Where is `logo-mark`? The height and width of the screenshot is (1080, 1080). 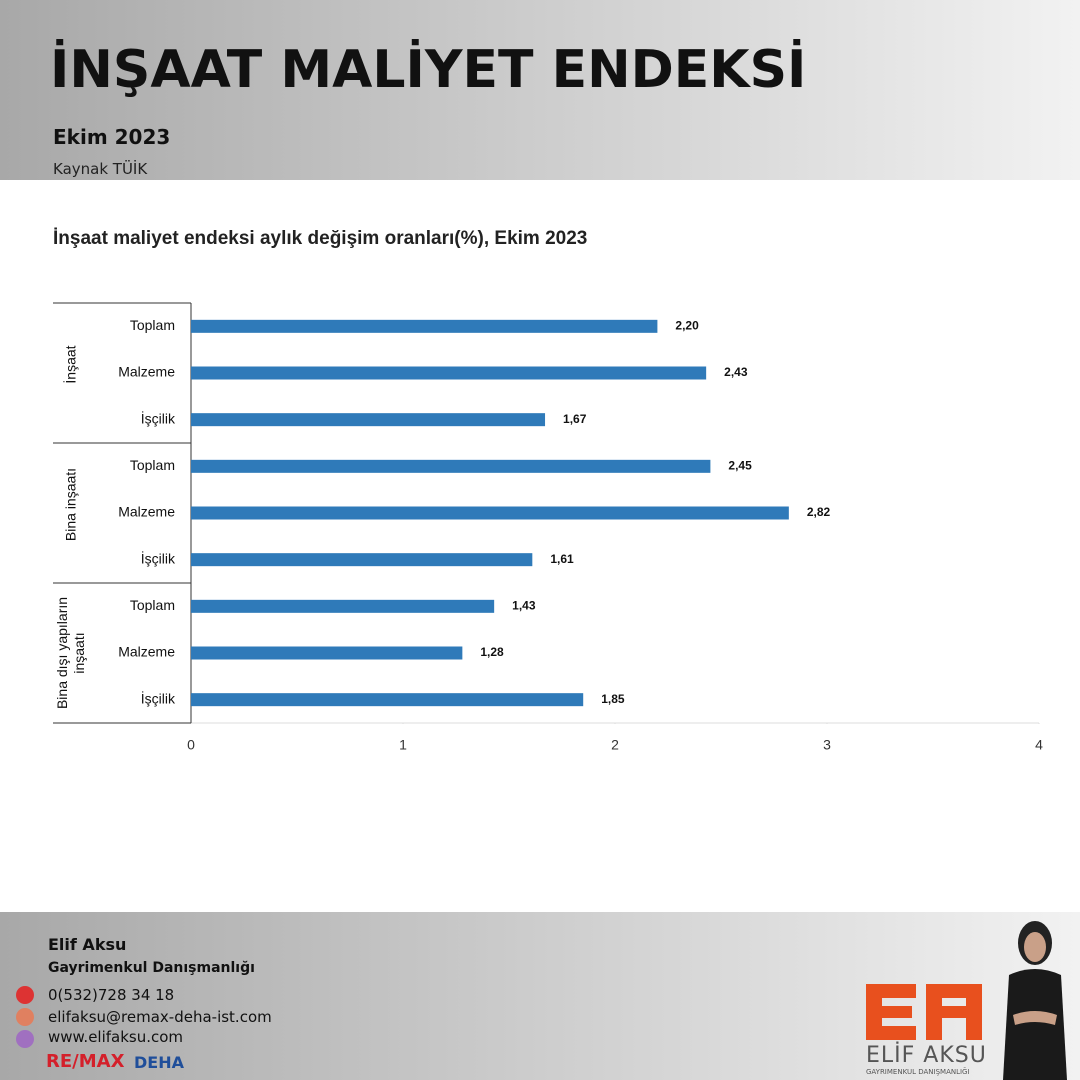 logo-mark is located at coordinates (924, 1012).